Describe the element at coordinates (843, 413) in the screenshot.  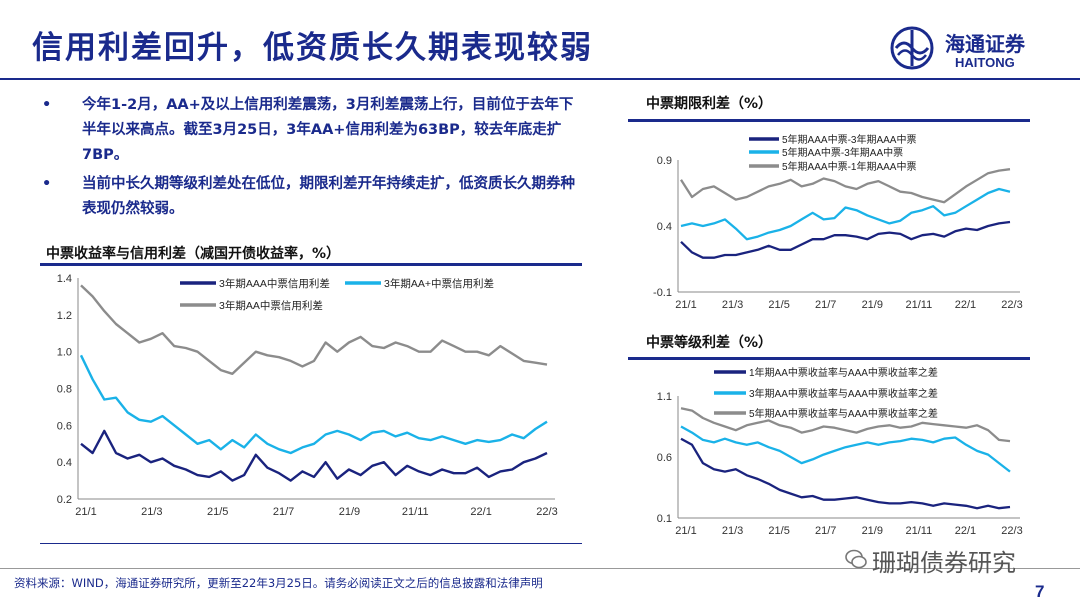
I see `legend-label-2: 5年期AA中票收益率与AAA中票收益率之差` at that location.